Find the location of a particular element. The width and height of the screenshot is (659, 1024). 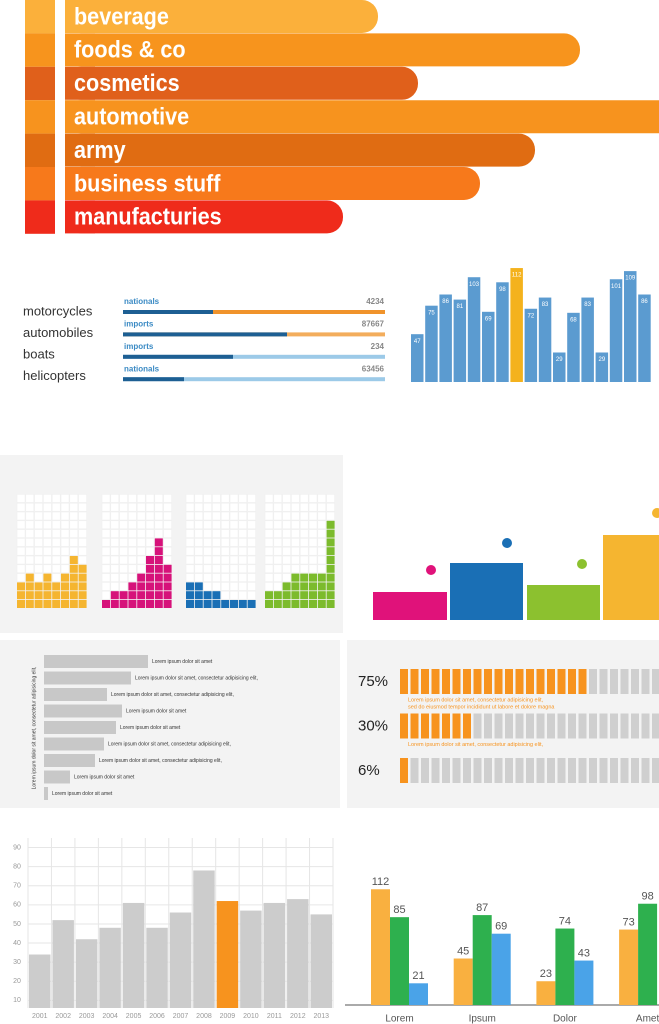

row-number: 234 is located at coordinates (378, 346).